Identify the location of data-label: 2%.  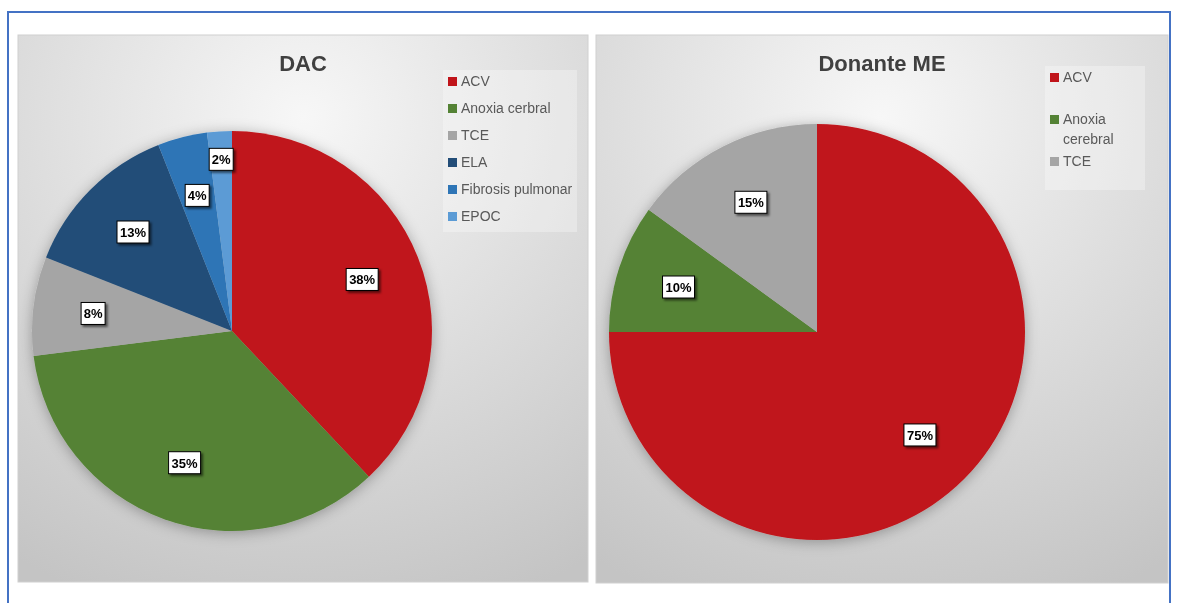
(221, 160).